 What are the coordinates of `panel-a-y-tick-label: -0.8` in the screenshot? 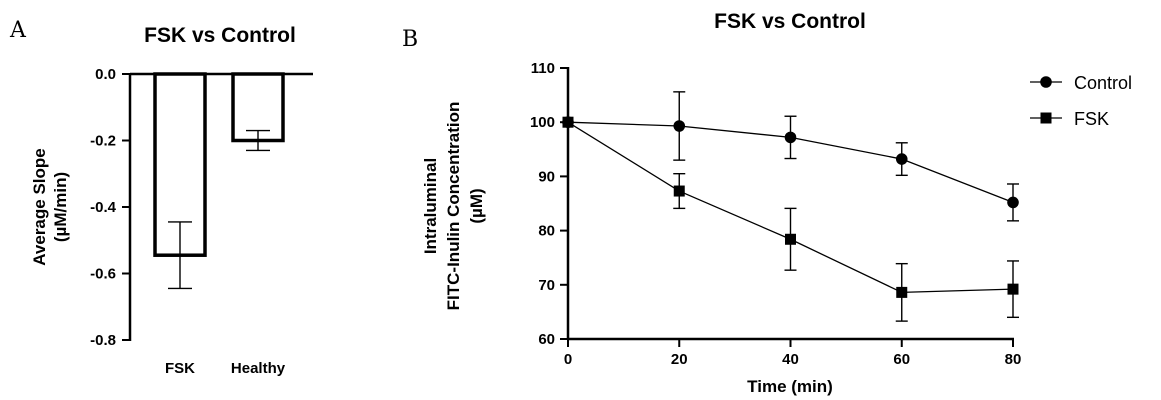 It's located at (103, 340).